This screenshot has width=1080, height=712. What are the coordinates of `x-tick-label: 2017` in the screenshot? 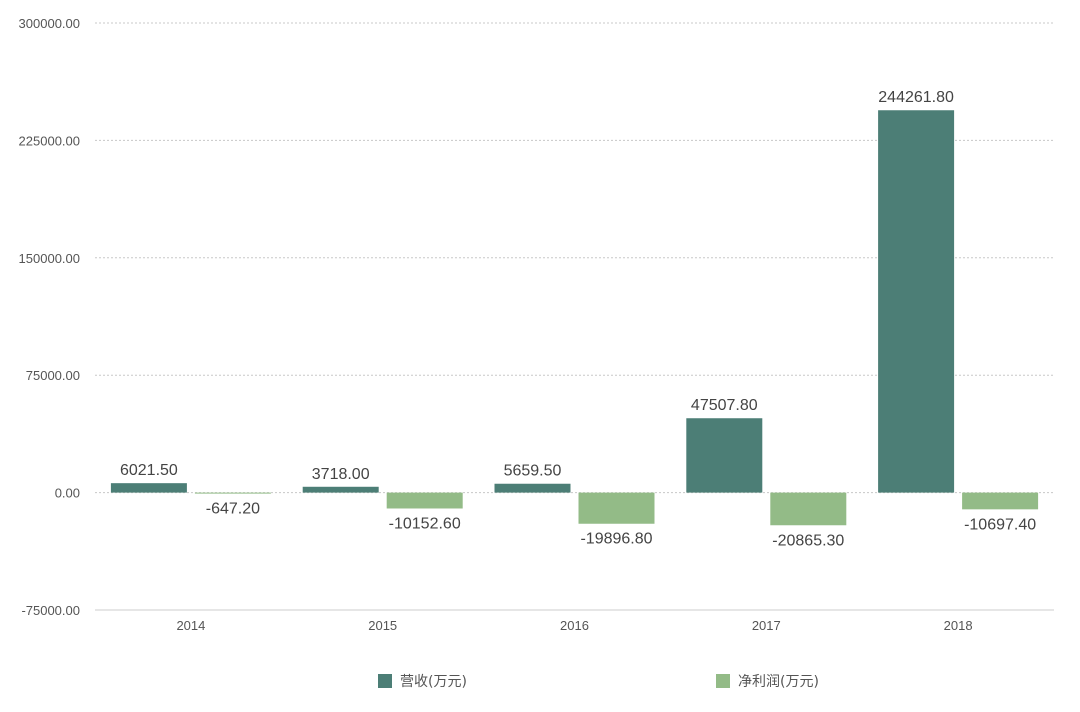 It's located at (766, 625).